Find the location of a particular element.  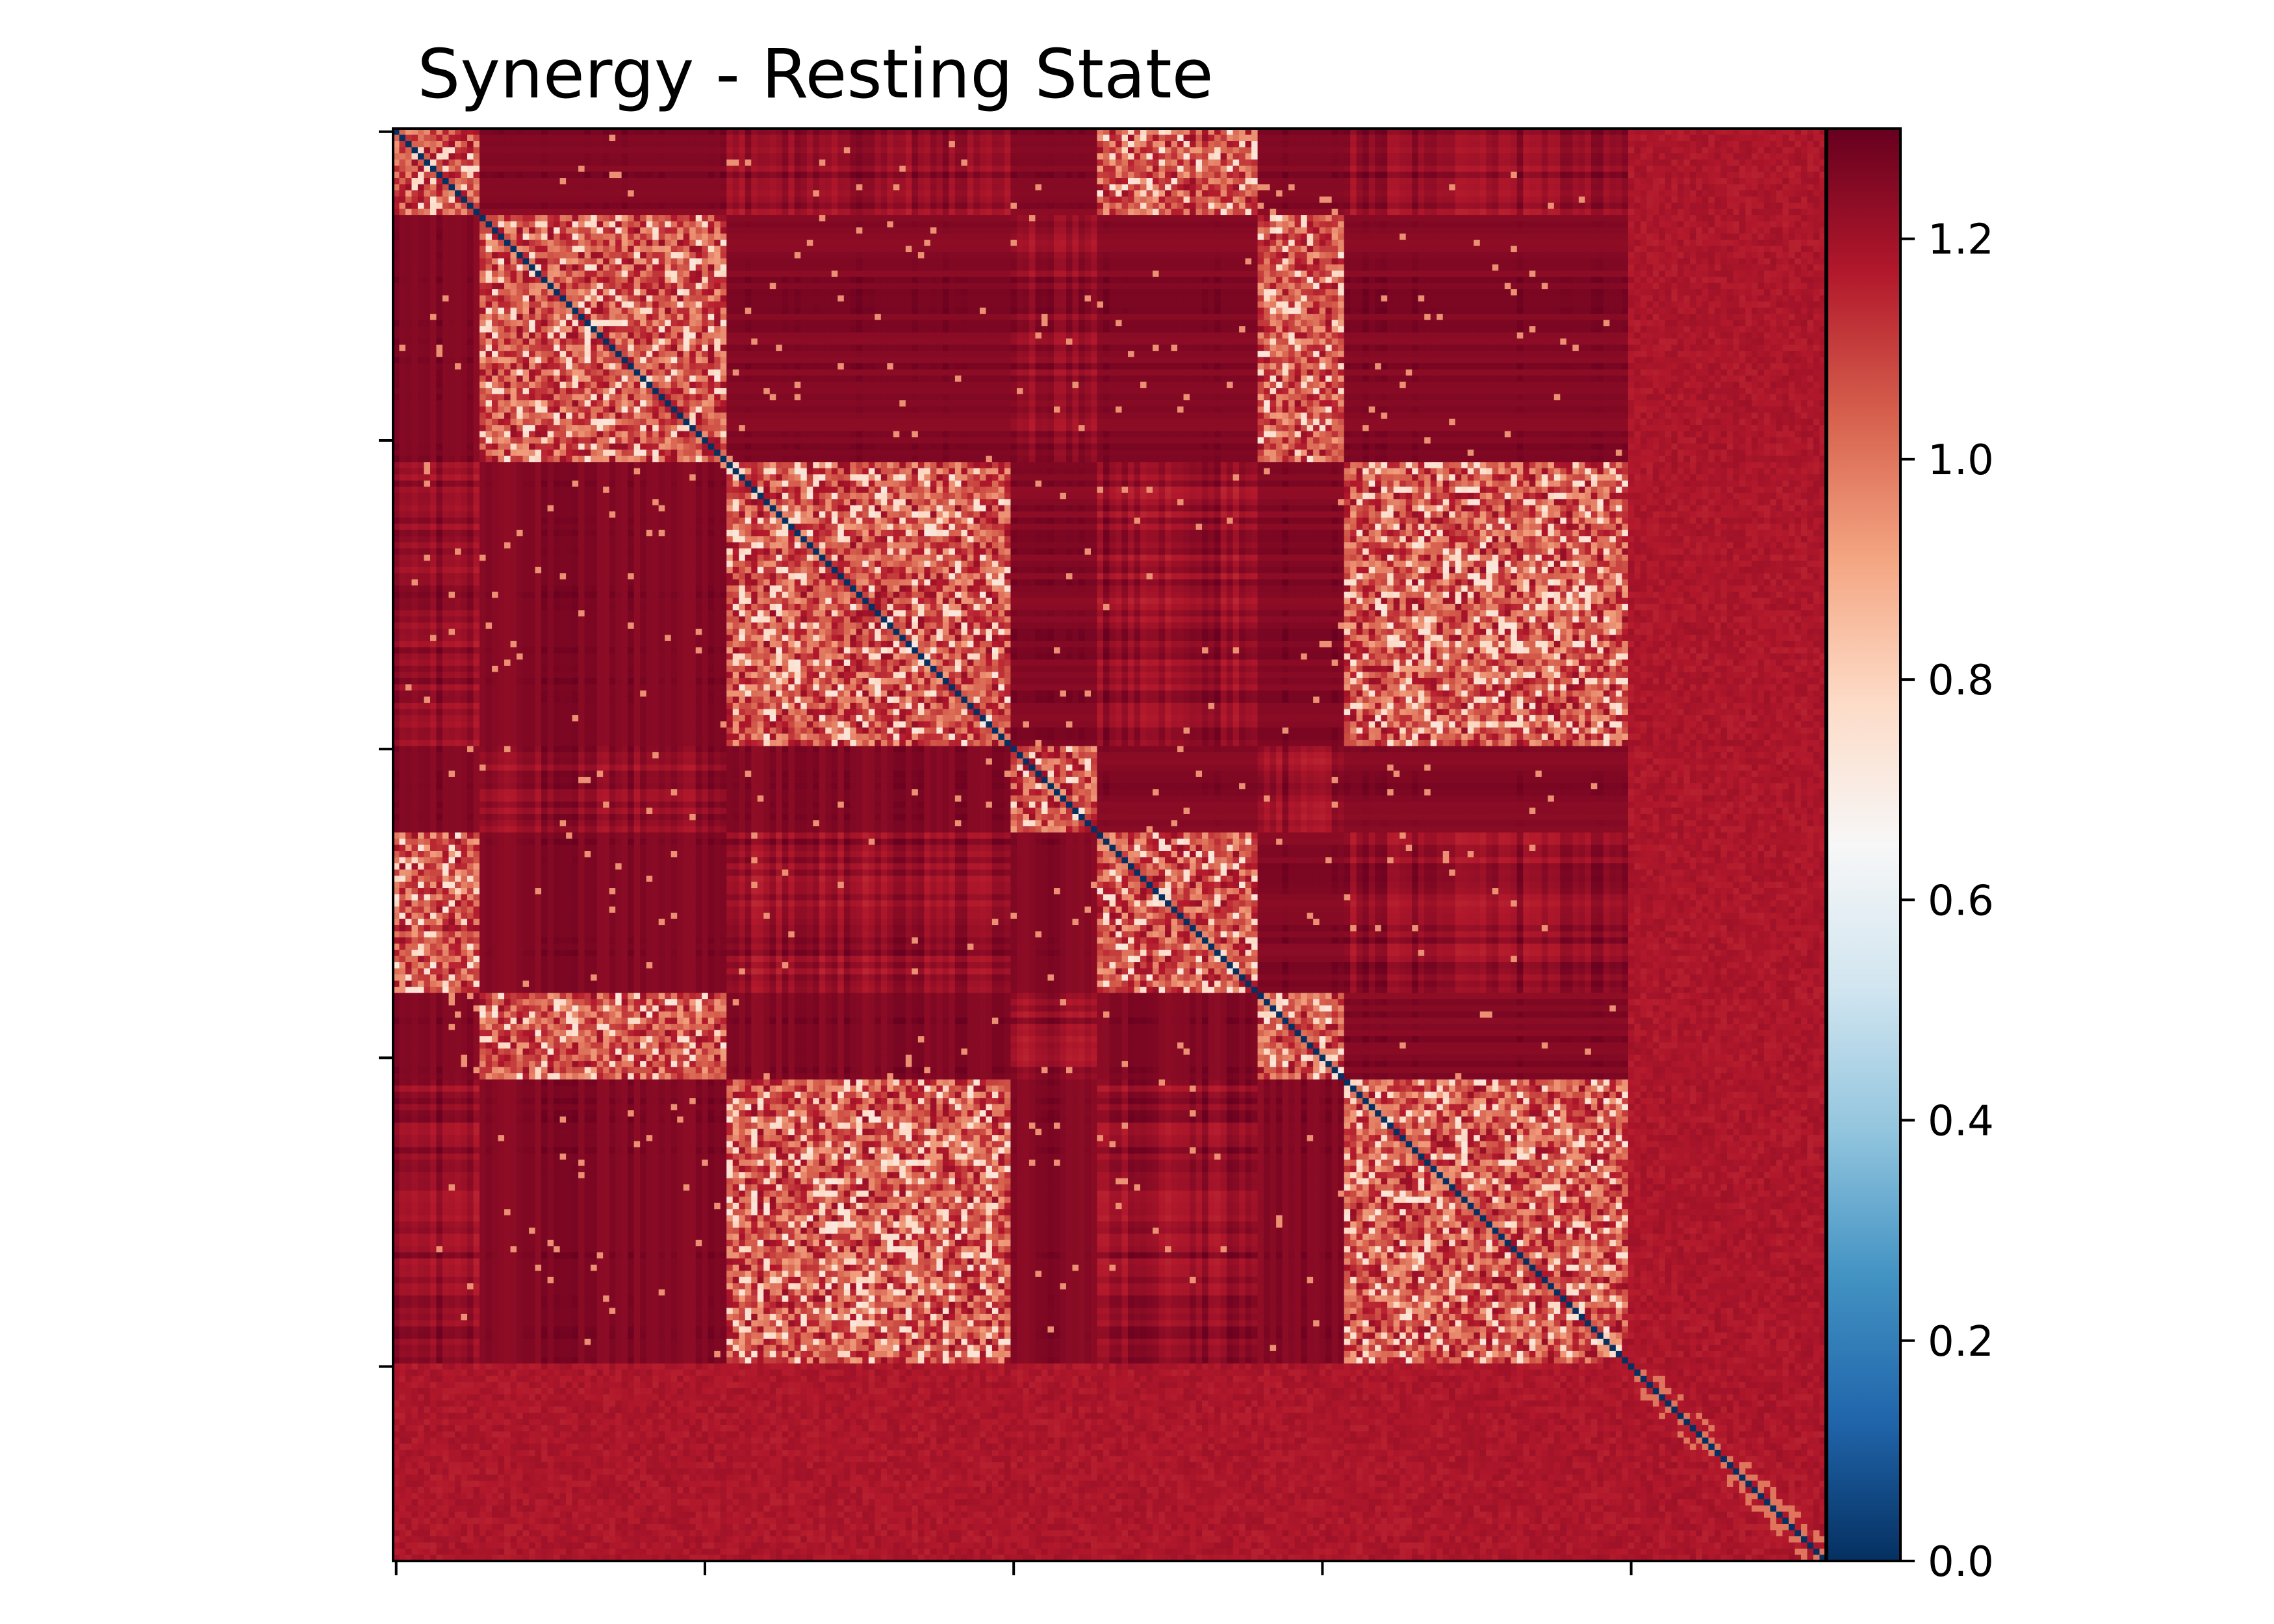

chart-title: Synergy - Resting State is located at coordinates (815, 74).